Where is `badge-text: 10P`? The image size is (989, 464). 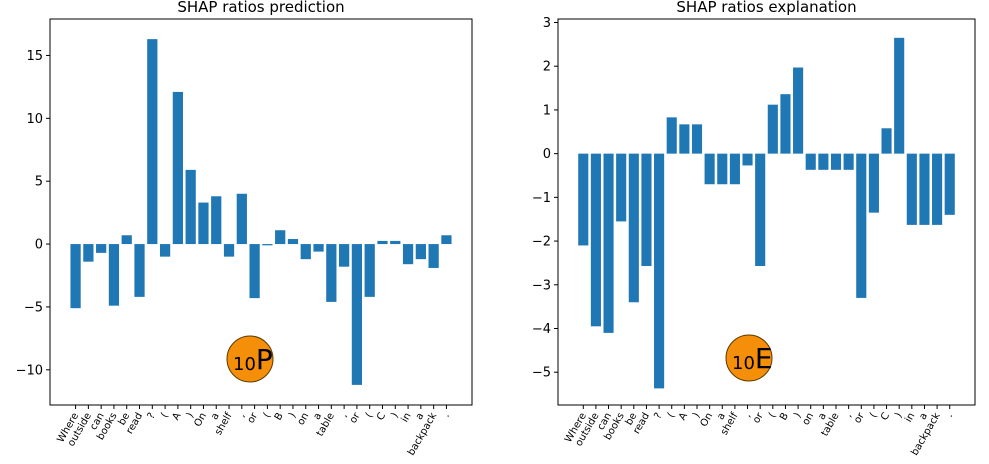 badge-text: 10P is located at coordinates (253, 359).